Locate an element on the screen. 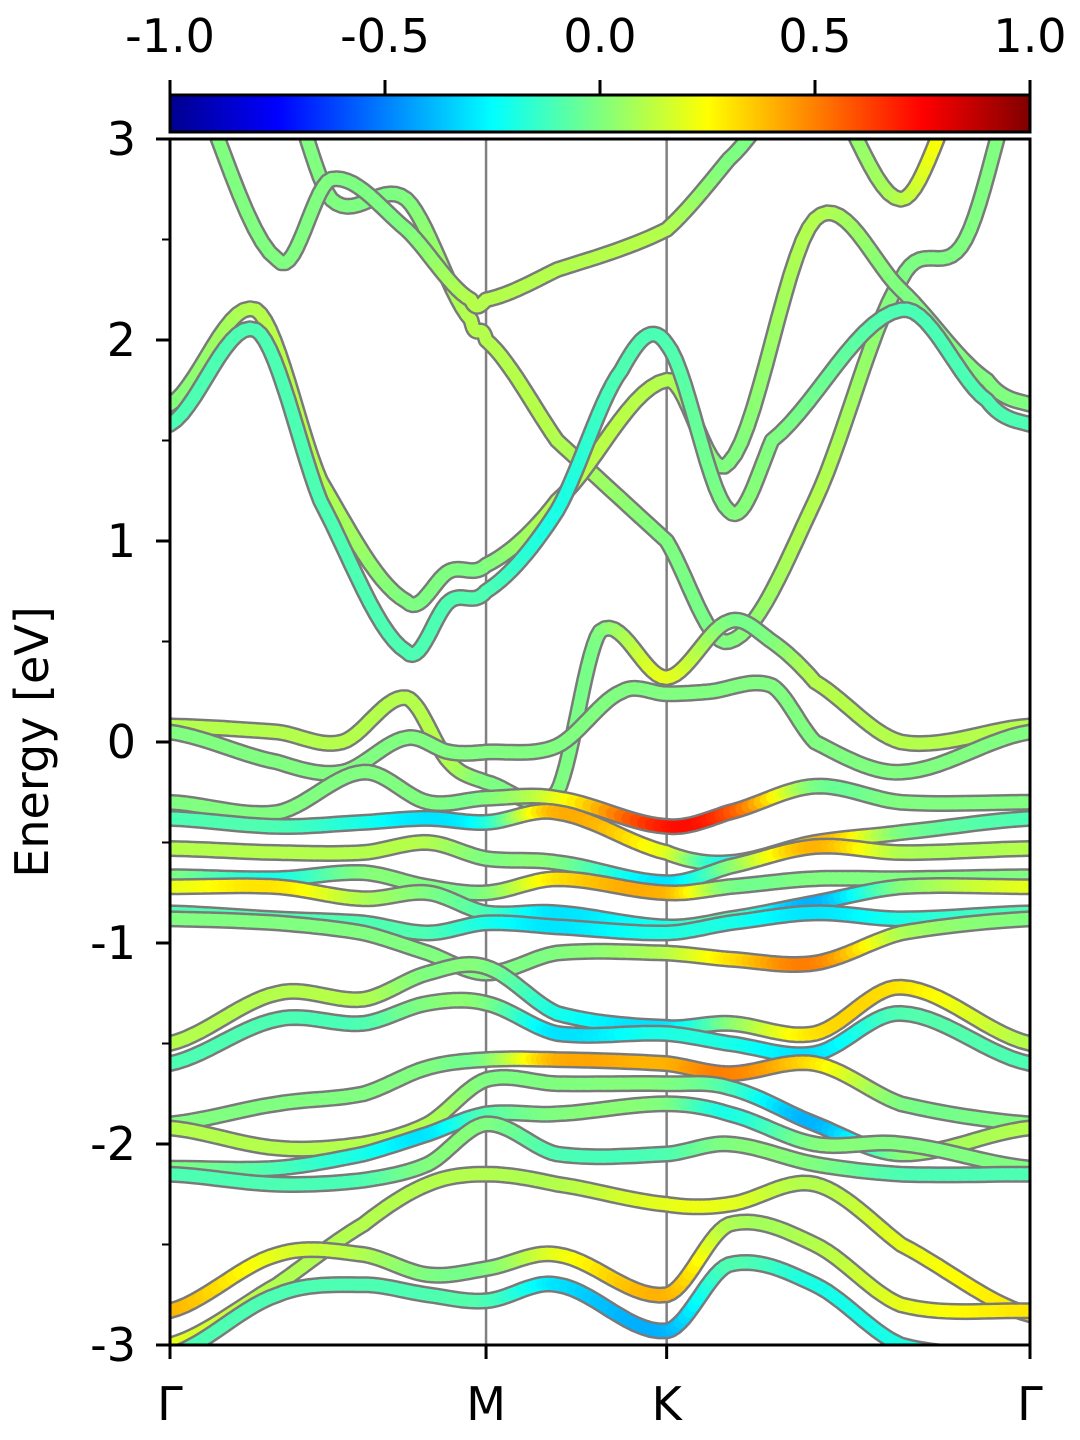 The height and width of the screenshot is (1440, 1080). y-tick-label: 2 is located at coordinates (121, 340).